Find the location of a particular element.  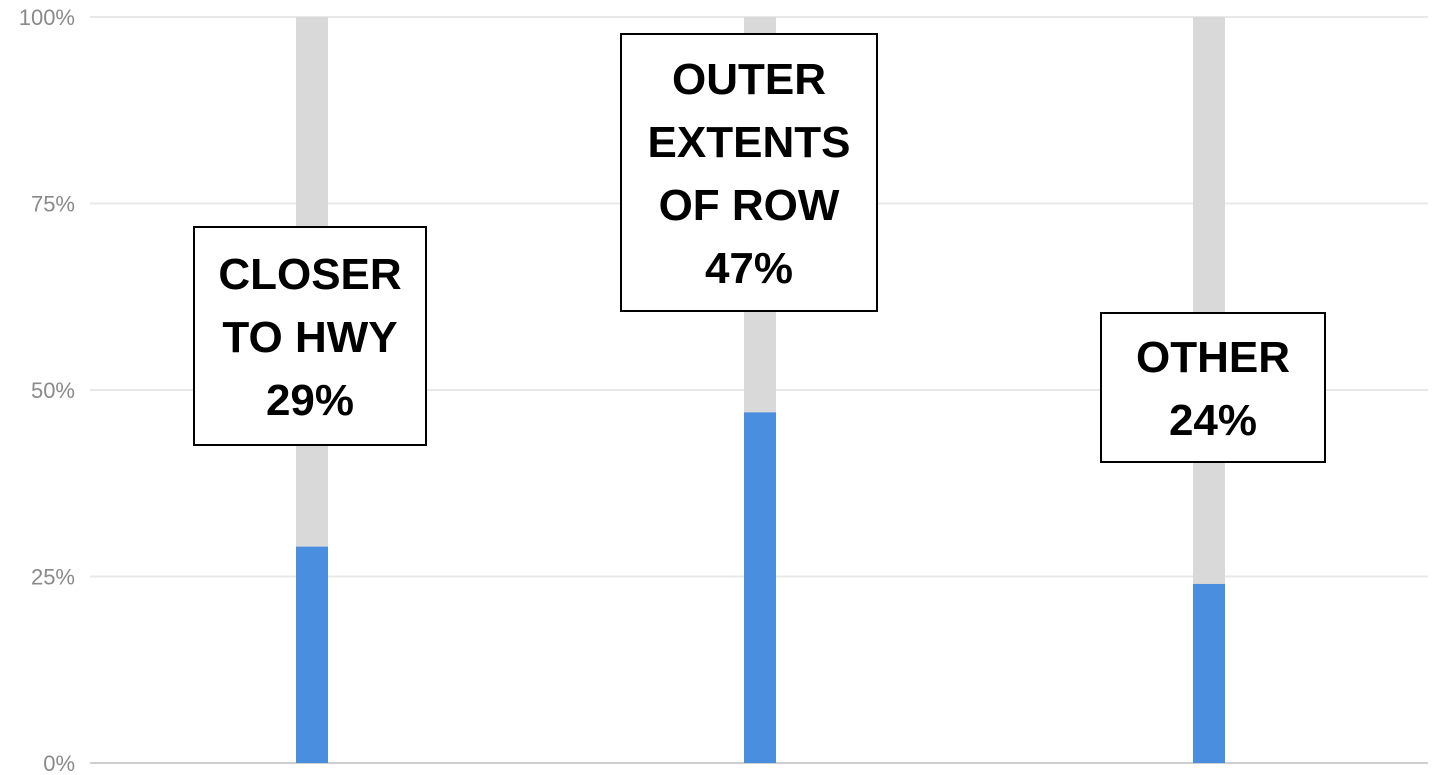

y-axis-tick-labels: 0% 25% 50% 75% 100% is located at coordinates (47, 390).